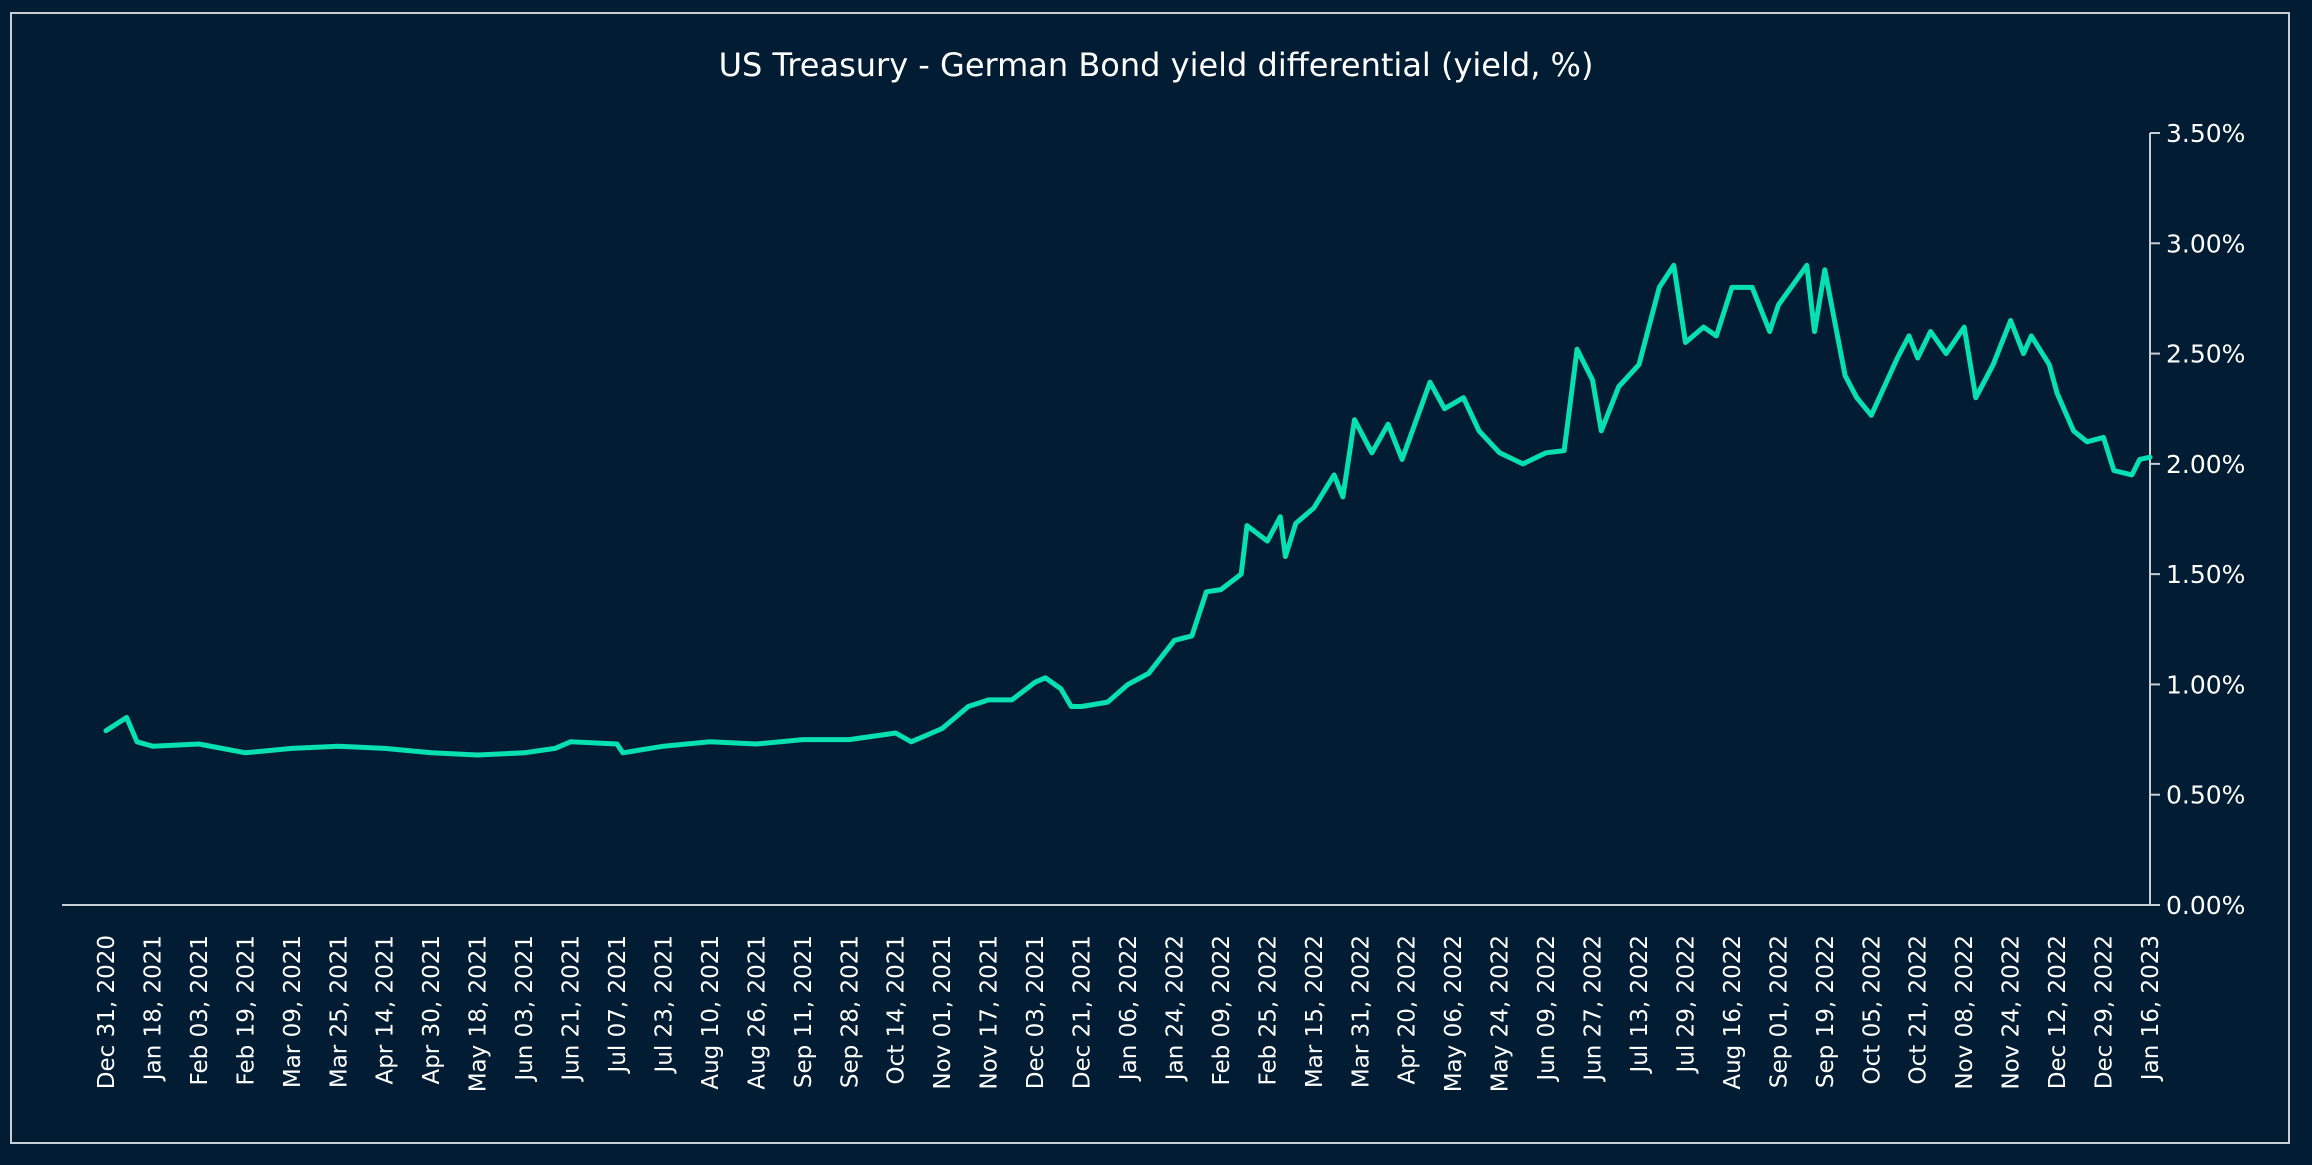 The width and height of the screenshot is (2312, 1165). I want to click on x-tick-label: Jul 23, 2021, so click(664, 1004).